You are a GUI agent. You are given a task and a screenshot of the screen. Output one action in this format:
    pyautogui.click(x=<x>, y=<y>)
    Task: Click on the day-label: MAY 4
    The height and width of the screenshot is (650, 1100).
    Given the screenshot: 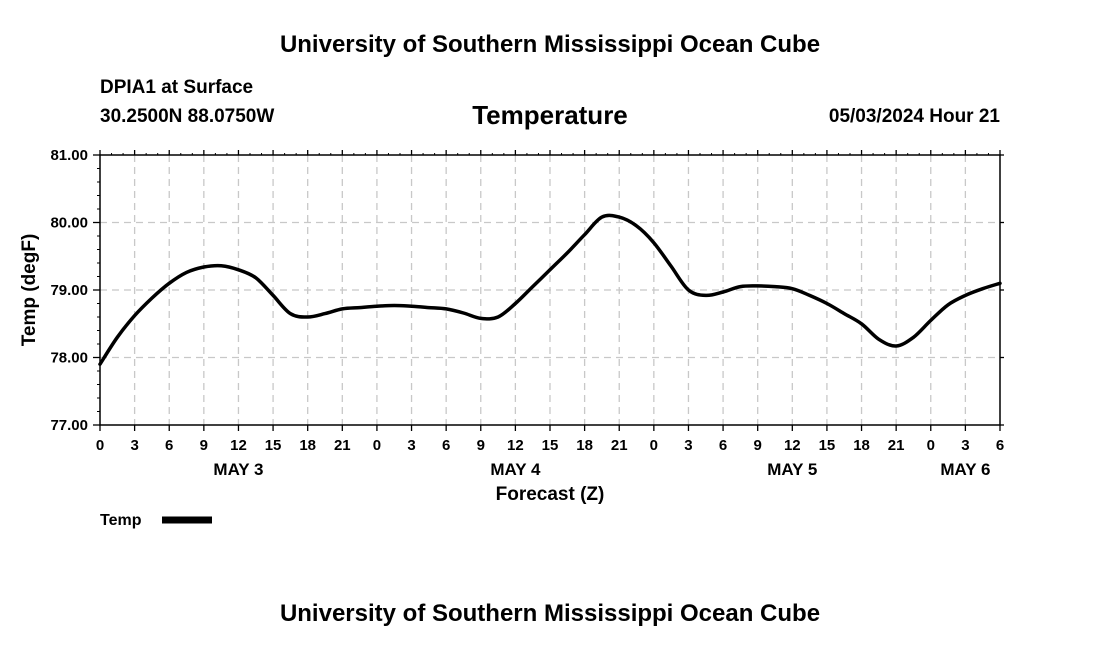 What is the action you would take?
    pyautogui.click(x=515, y=469)
    